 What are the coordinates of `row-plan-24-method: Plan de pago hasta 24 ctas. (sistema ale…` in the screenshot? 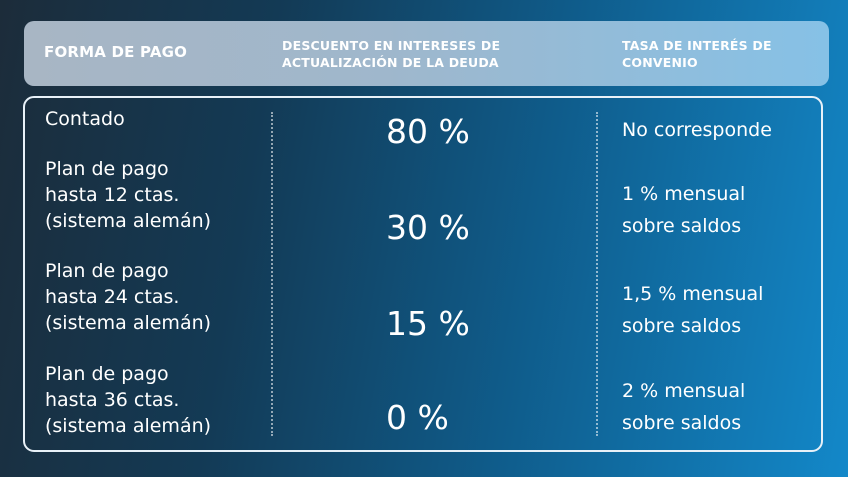 It's located at (128, 297).